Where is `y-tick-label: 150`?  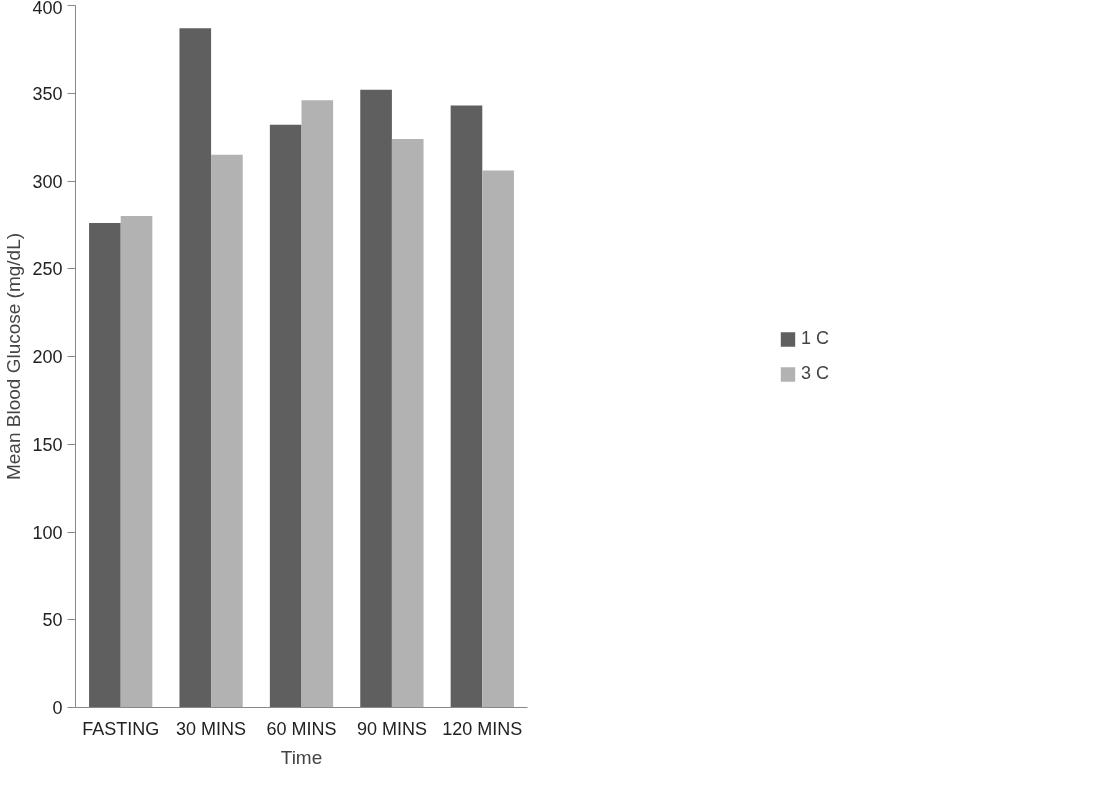 y-tick-label: 150 is located at coordinates (47, 444).